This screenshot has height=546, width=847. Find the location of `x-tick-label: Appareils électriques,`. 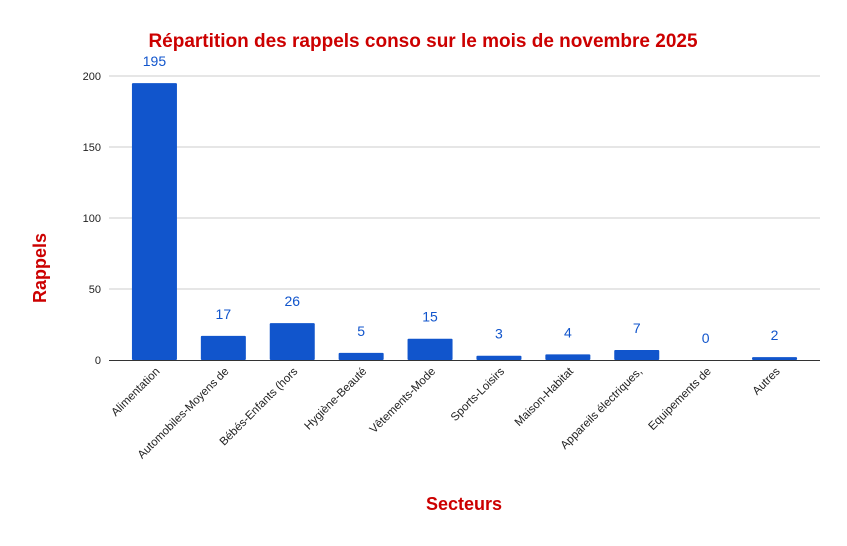

x-tick-label: Appareils électriques, is located at coordinates (602, 409).